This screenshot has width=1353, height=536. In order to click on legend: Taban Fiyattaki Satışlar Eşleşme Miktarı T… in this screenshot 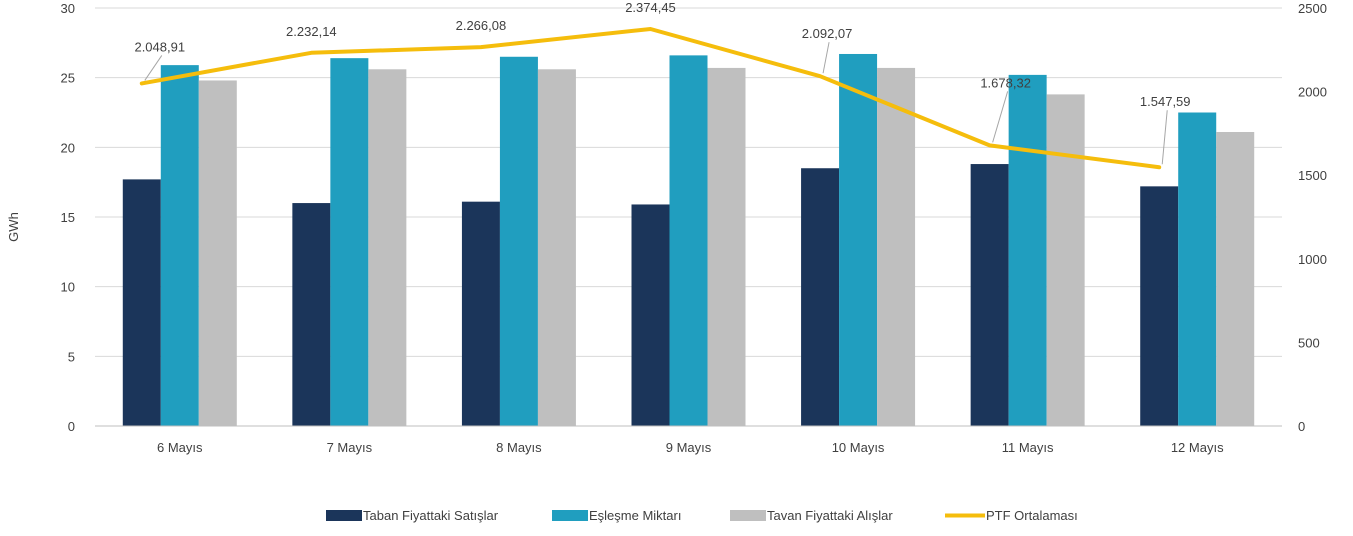, I will do `click(702, 515)`.